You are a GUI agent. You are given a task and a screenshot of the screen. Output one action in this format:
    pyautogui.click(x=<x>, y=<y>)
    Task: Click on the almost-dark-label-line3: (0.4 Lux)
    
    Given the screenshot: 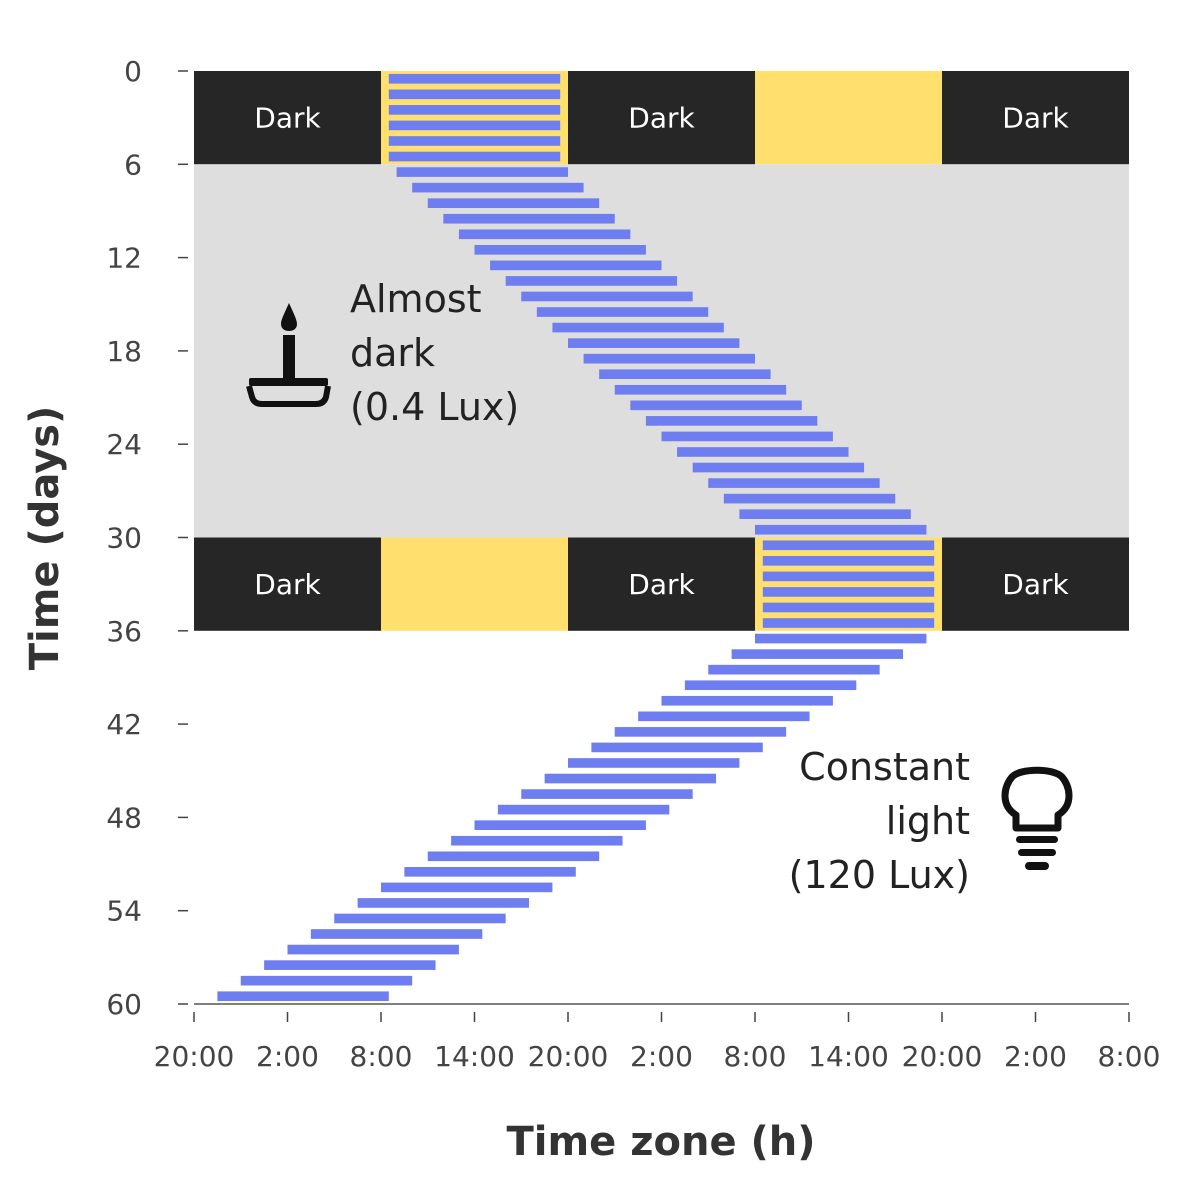 What is the action you would take?
    pyautogui.click(x=434, y=407)
    